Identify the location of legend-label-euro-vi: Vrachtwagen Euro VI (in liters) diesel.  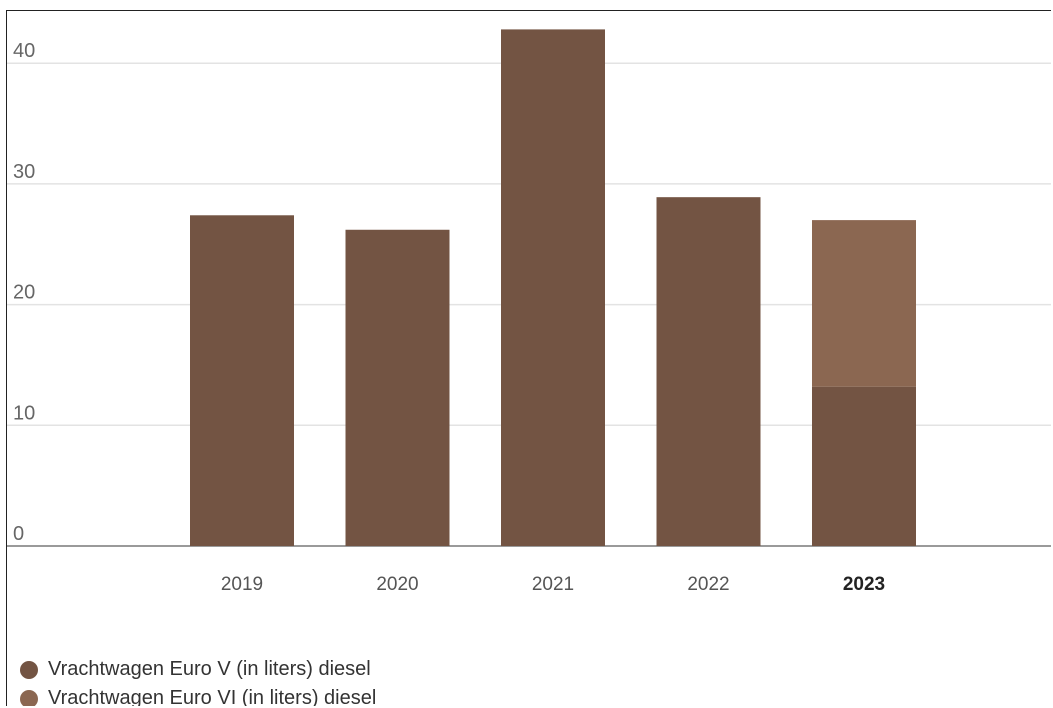
(212, 696).